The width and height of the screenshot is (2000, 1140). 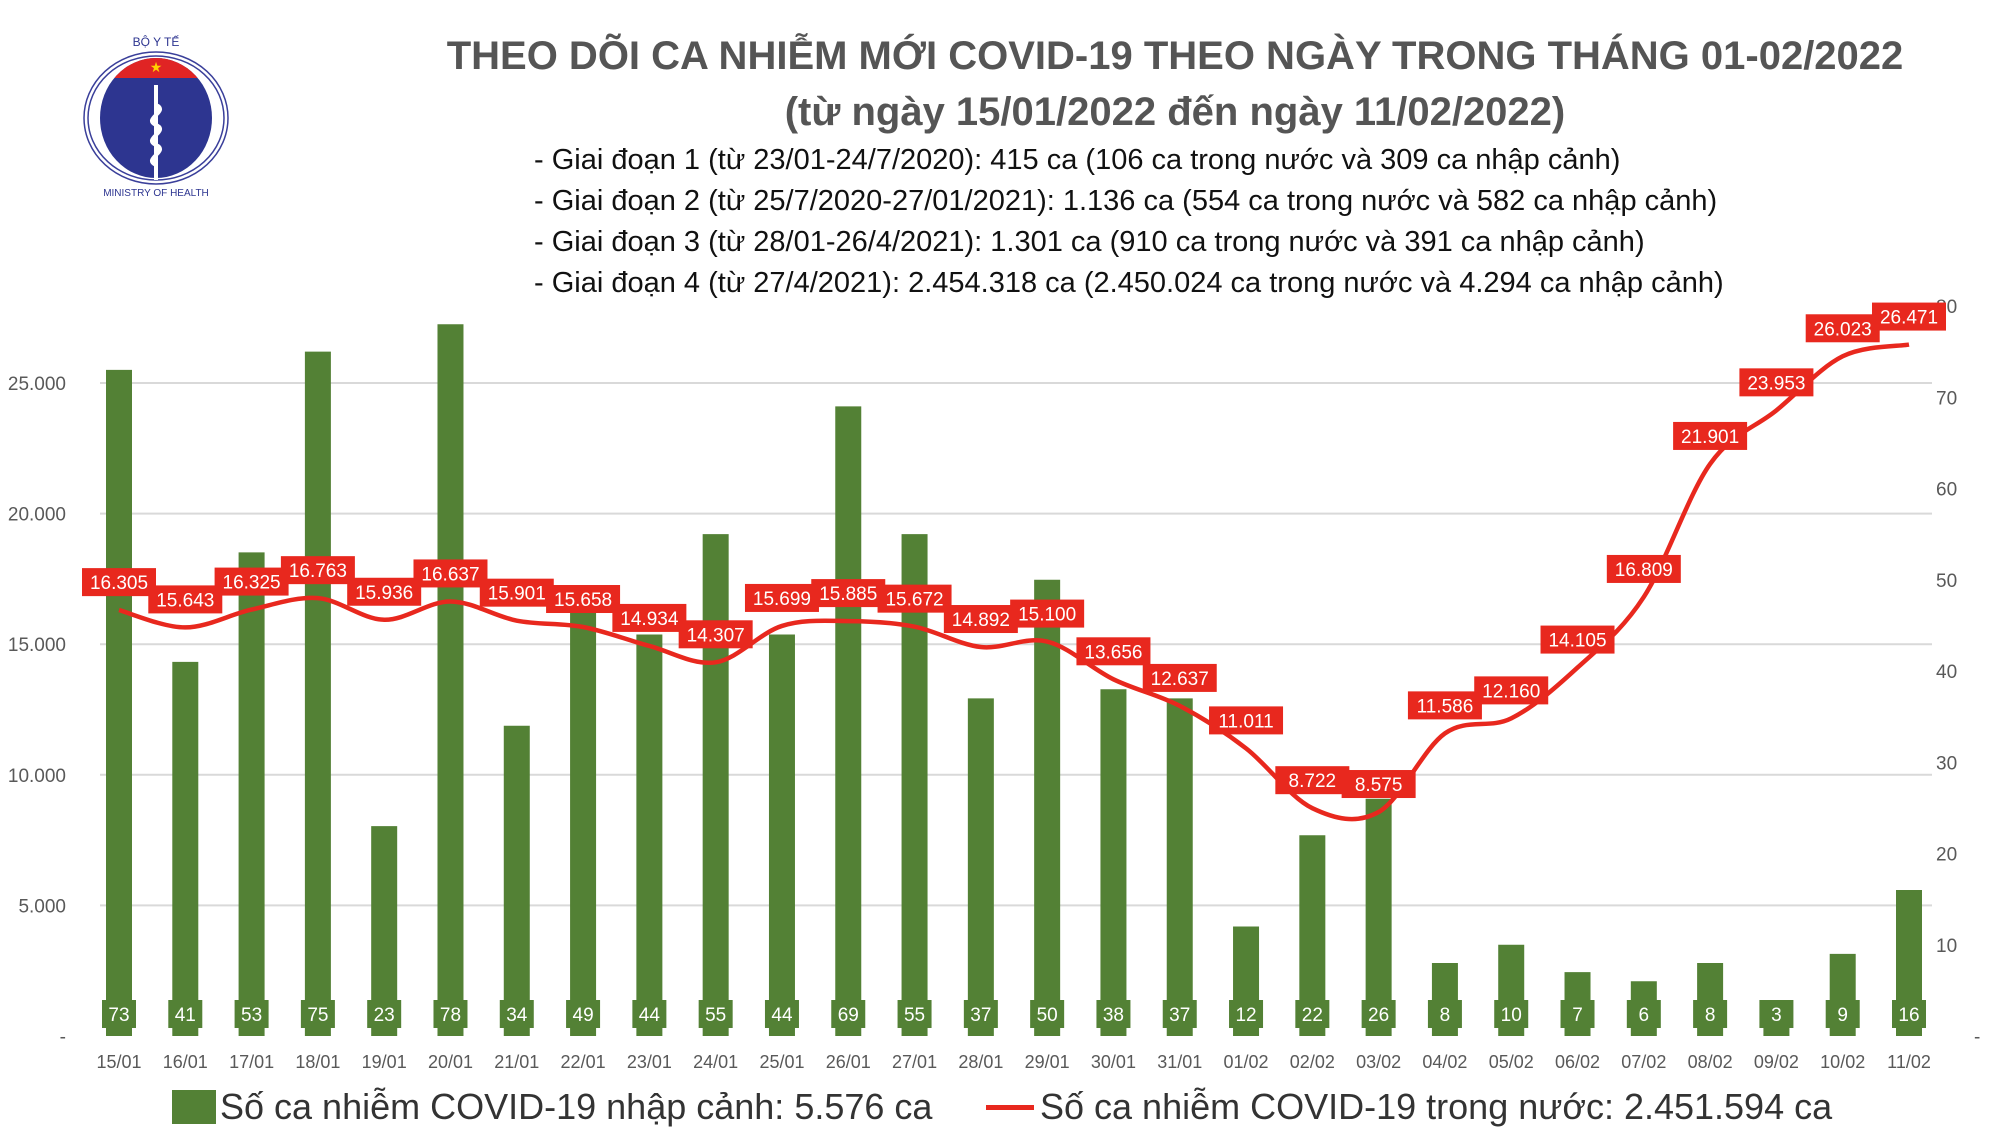 What do you see at coordinates (914, 1062) in the screenshot?
I see `x-axis-tick: 27/01` at bounding box center [914, 1062].